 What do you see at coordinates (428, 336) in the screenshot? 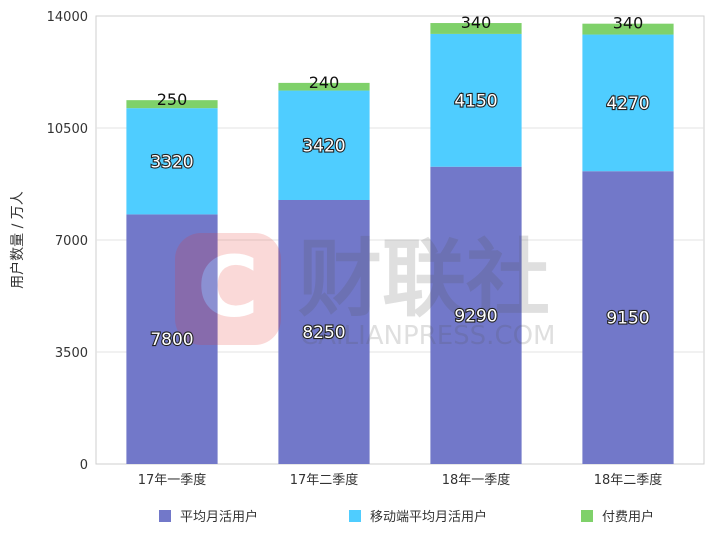
I see `watermark-subtext: CAILIANPRESS.COM` at bounding box center [428, 336].